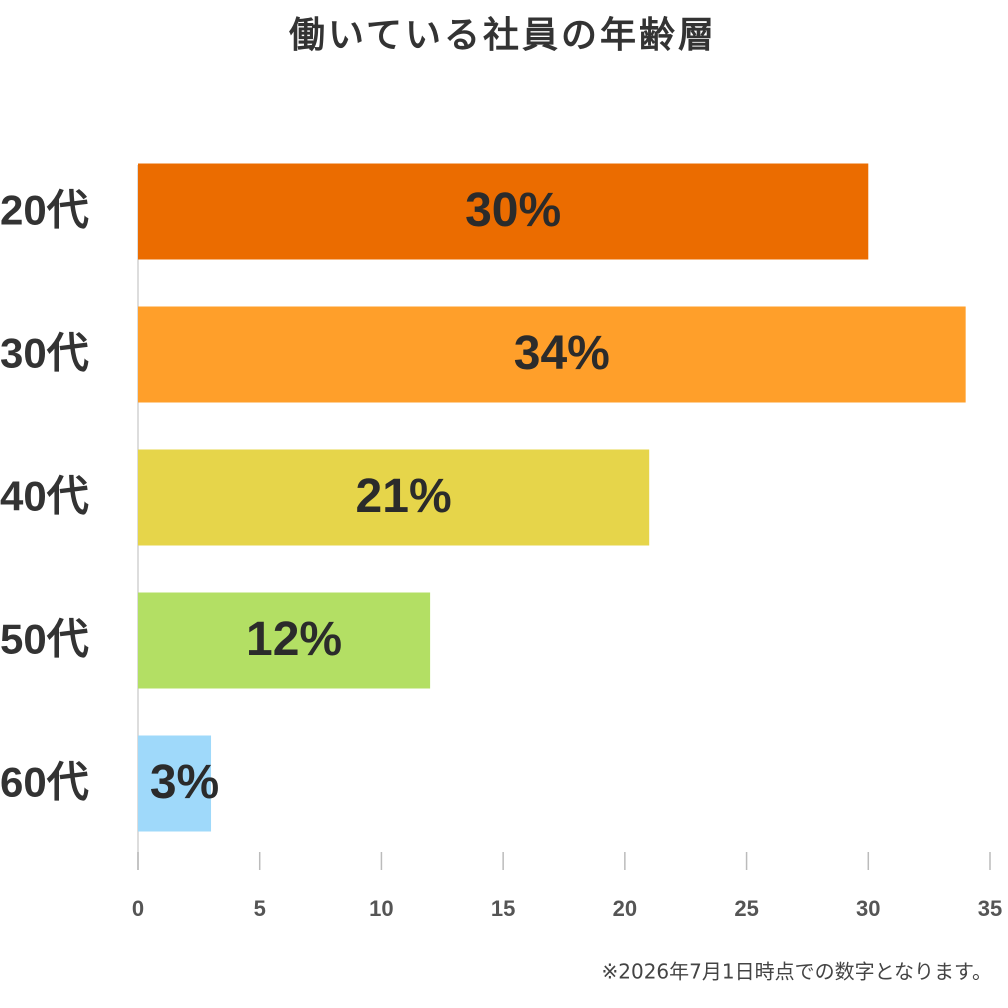 This screenshot has width=1008, height=1008. Describe the element at coordinates (138, 908) in the screenshot. I see `x-tick-label: 0` at that location.